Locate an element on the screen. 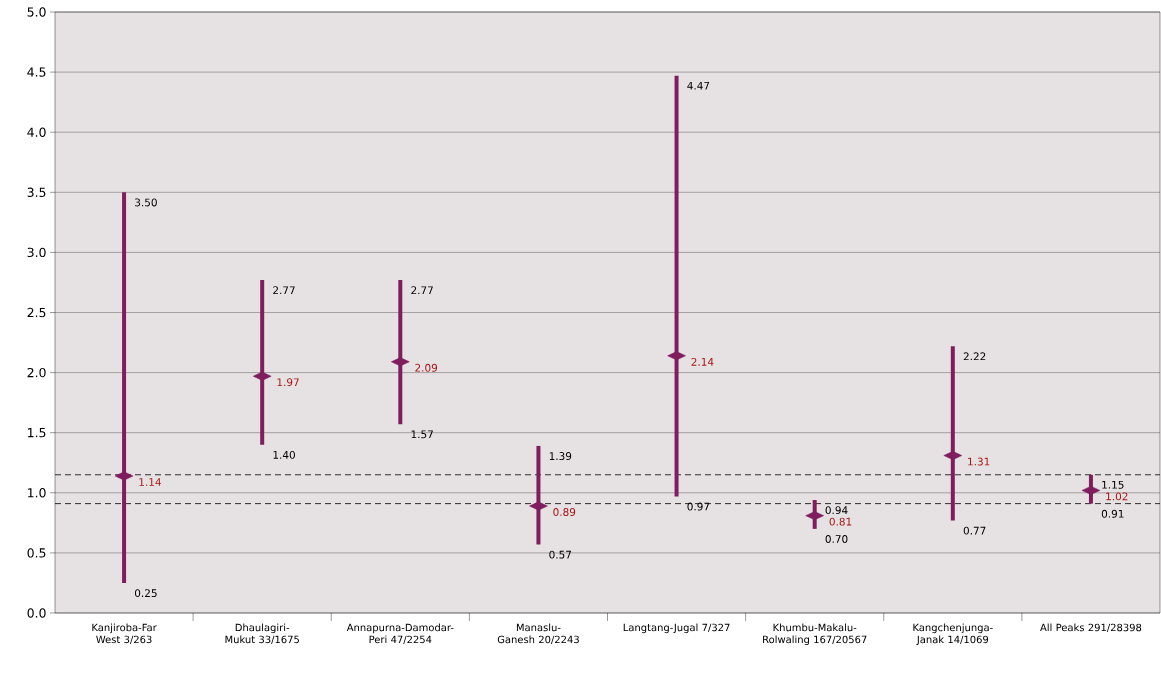  annotation: 0.94 is located at coordinates (836, 510).